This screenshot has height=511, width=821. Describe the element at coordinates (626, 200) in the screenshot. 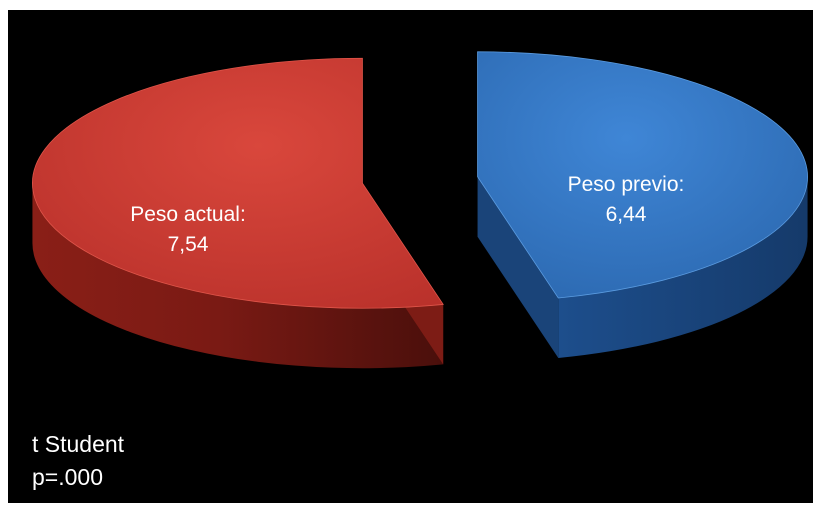

I see `slice-label-peso-previo: Peso previo: 6,44` at that location.